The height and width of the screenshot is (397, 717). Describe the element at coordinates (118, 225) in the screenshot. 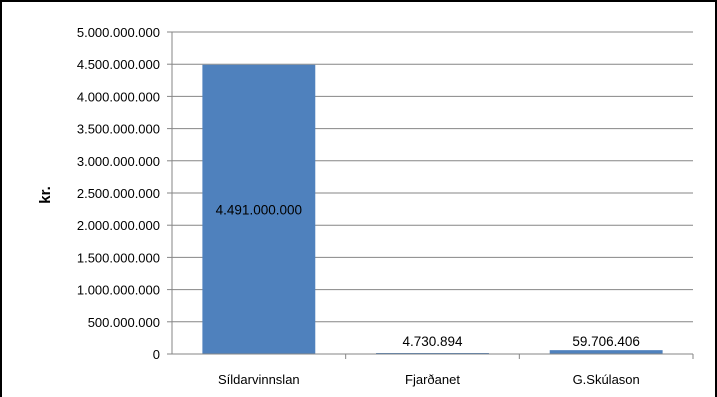

I see `y-tick-label: 2.000.000.000` at that location.